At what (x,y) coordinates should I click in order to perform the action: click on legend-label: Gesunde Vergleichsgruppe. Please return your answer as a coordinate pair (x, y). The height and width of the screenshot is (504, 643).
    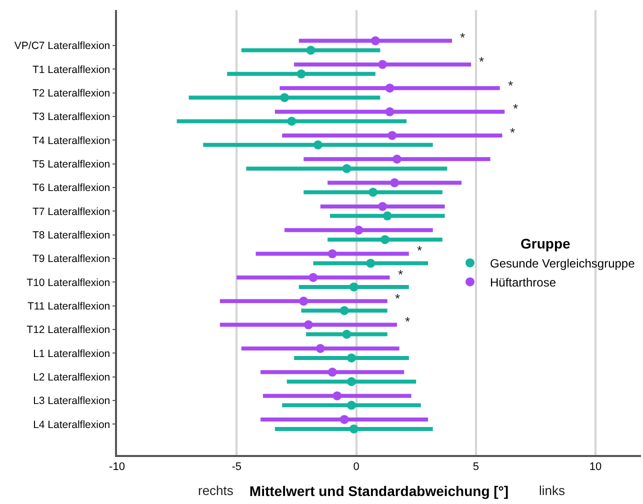
    Looking at the image, I should click on (563, 263).